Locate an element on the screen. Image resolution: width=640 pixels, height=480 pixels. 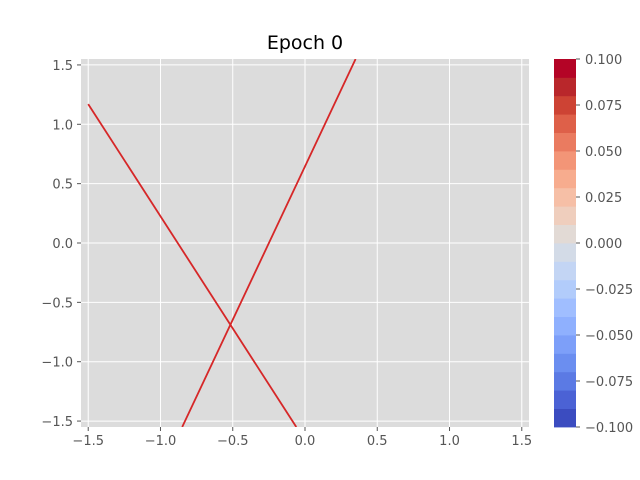
y-tick-label: 1.0 is located at coordinates (62, 125).